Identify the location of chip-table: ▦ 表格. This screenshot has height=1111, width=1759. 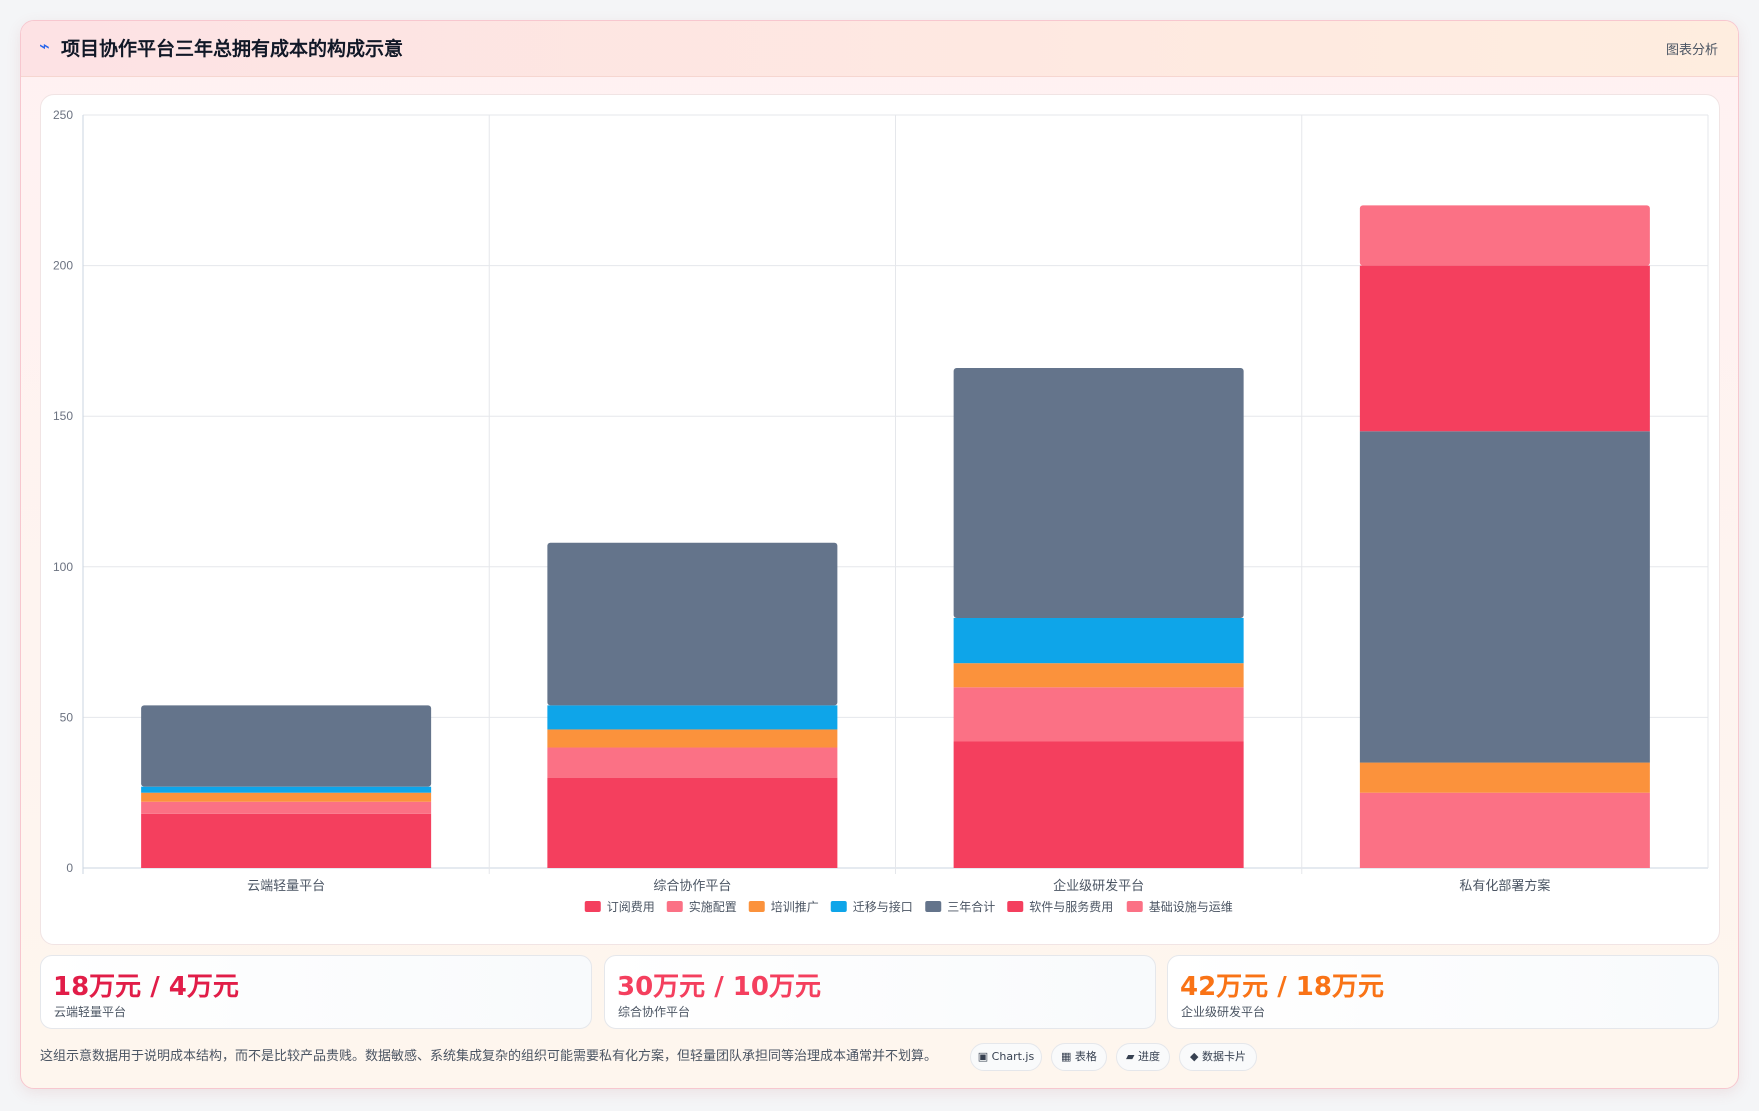
(1079, 1057).